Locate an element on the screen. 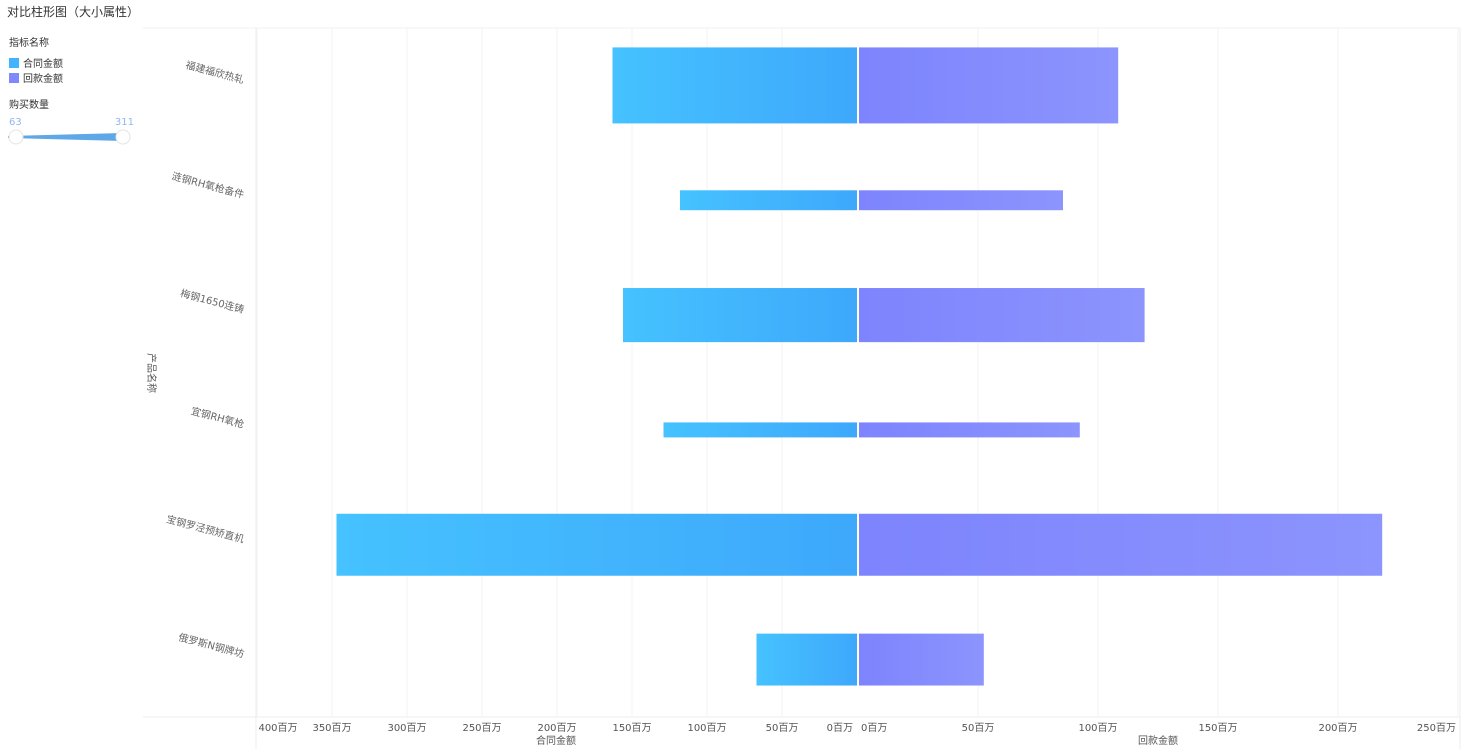  right-axis-tick: 0百万 is located at coordinates (874, 728).